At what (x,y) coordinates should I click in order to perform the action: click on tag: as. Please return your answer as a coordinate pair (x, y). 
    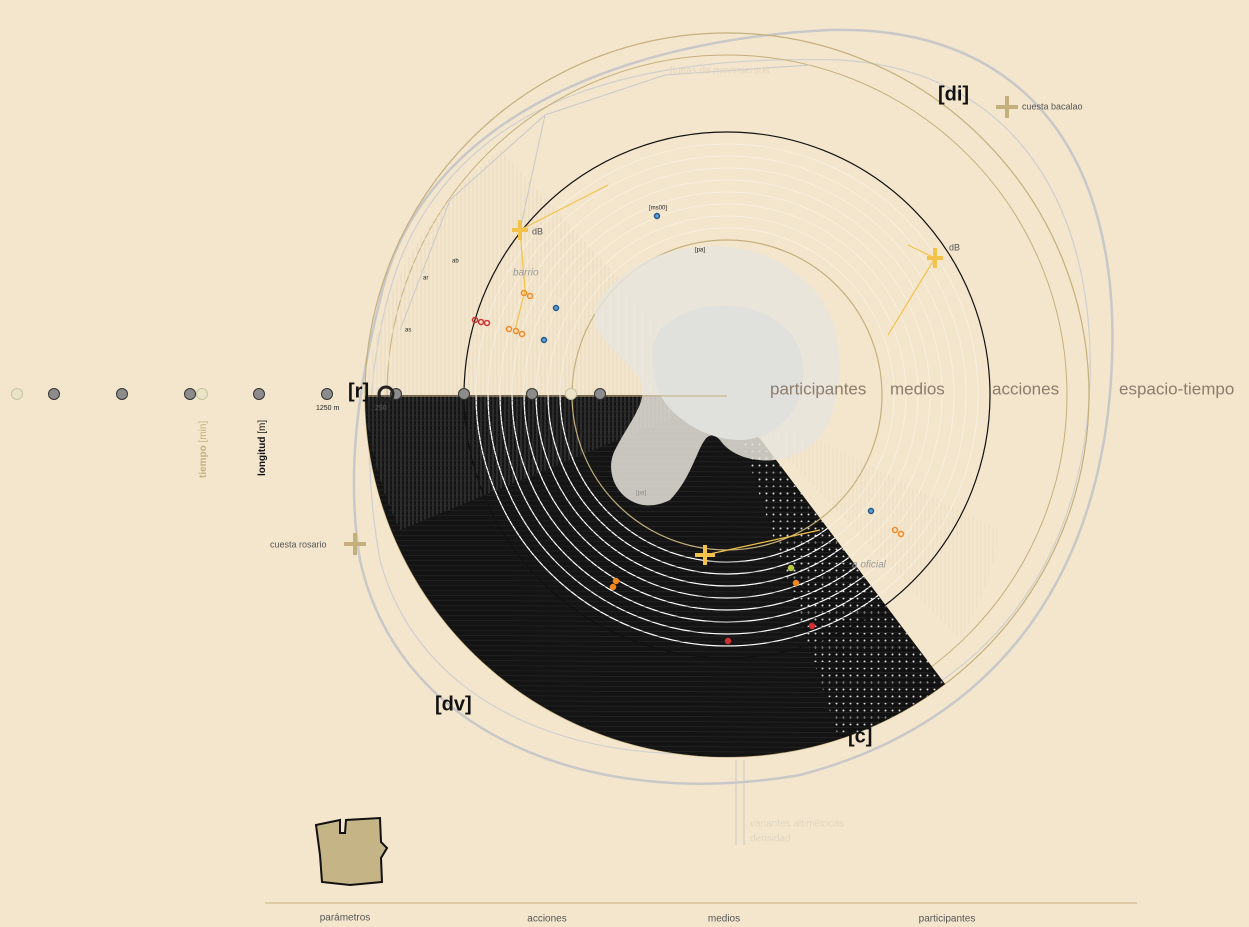
    Looking at the image, I should click on (408, 331).